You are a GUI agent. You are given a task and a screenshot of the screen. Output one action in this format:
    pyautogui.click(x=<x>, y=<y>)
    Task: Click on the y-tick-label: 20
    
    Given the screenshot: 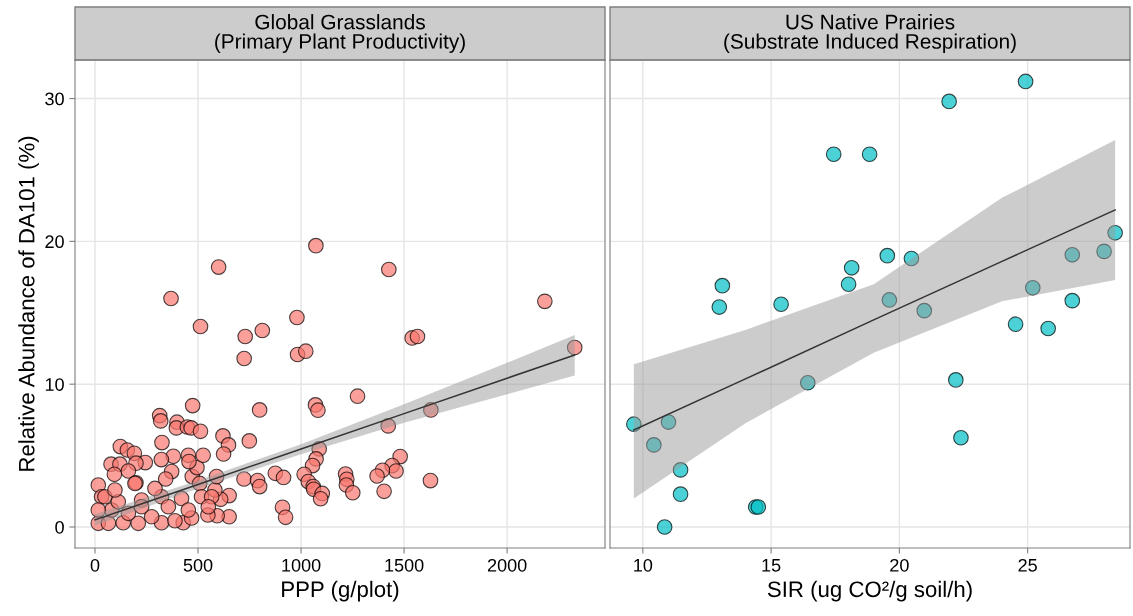 What is the action you would take?
    pyautogui.click(x=54, y=242)
    